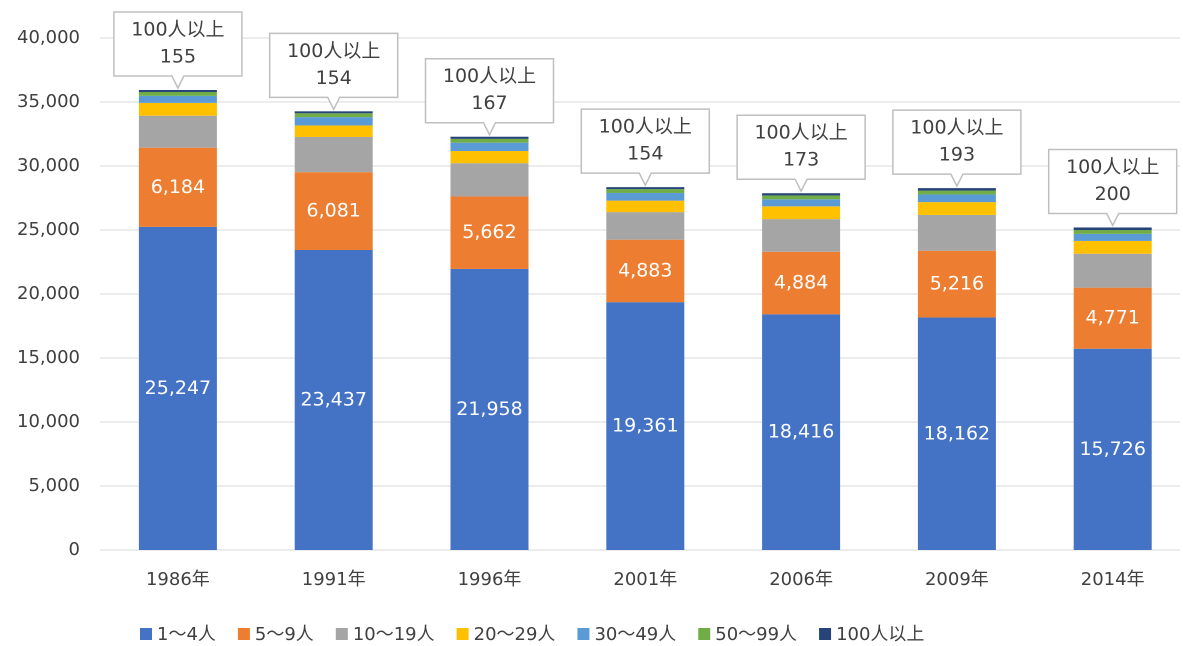  I want to click on y-tick-label: 15,000, so click(48, 357).